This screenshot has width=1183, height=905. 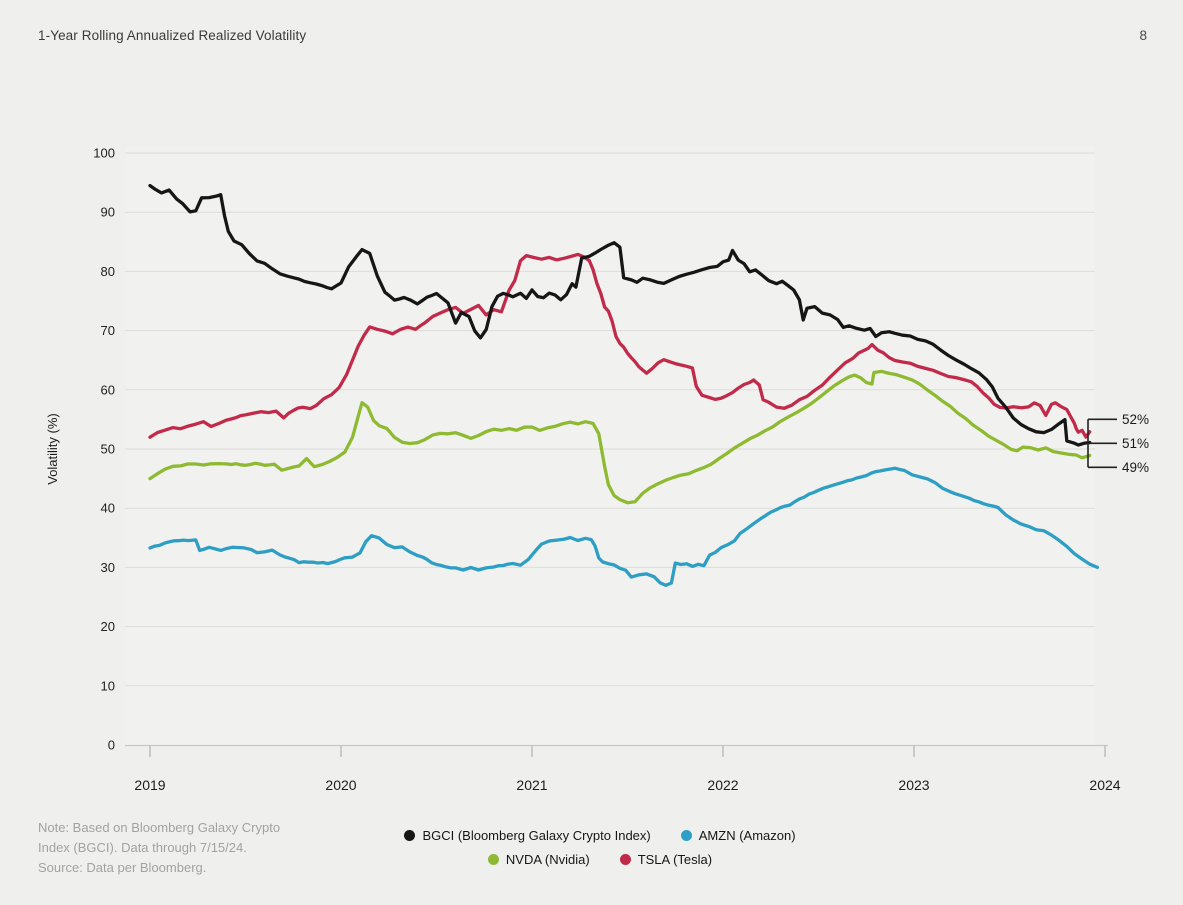 What do you see at coordinates (624, 526) in the screenshot?
I see `series-line-amzn` at bounding box center [624, 526].